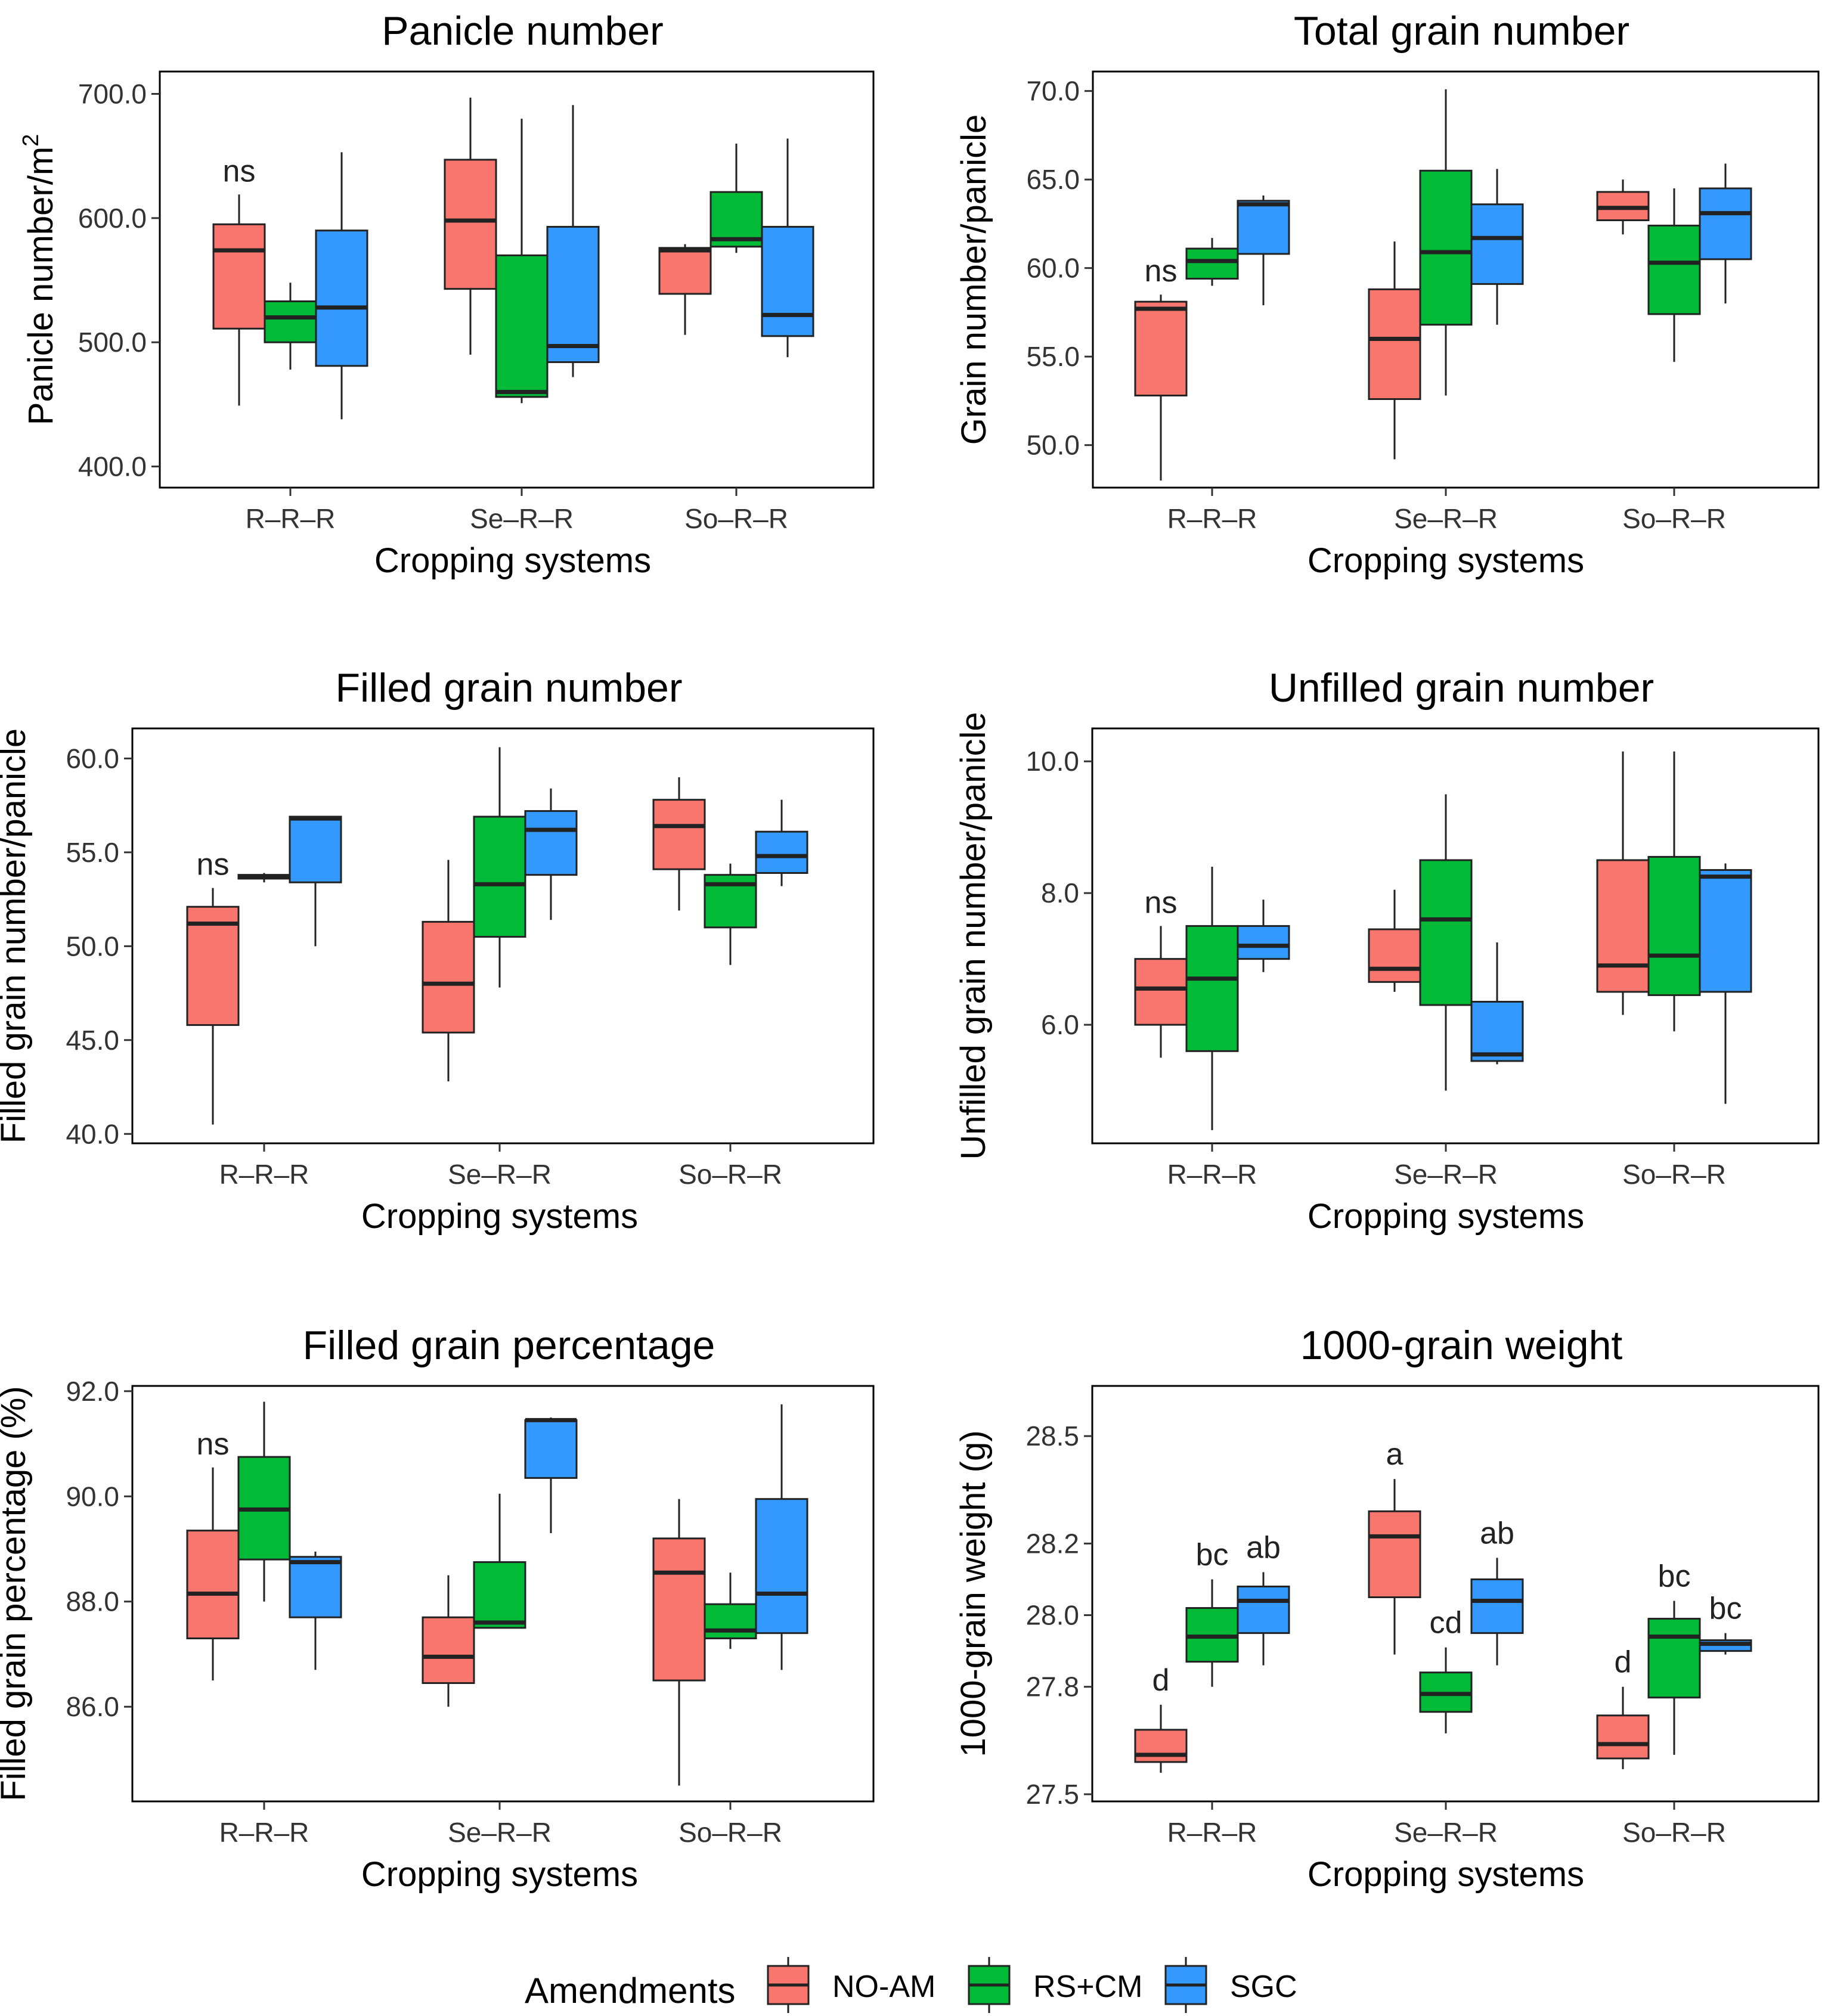 The image size is (1828, 2016). What do you see at coordinates (112, 94) in the screenshot?
I see `y-tick-label: 700.0` at bounding box center [112, 94].